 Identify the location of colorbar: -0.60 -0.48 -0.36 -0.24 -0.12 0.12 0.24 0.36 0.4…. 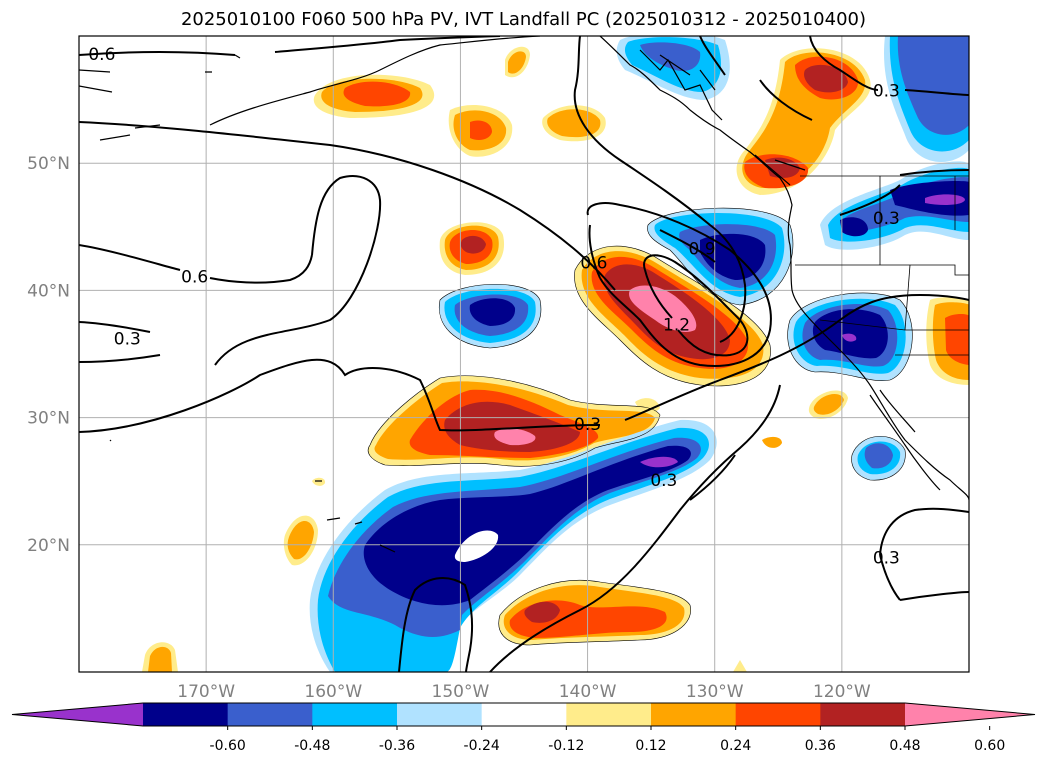
(523, 728).